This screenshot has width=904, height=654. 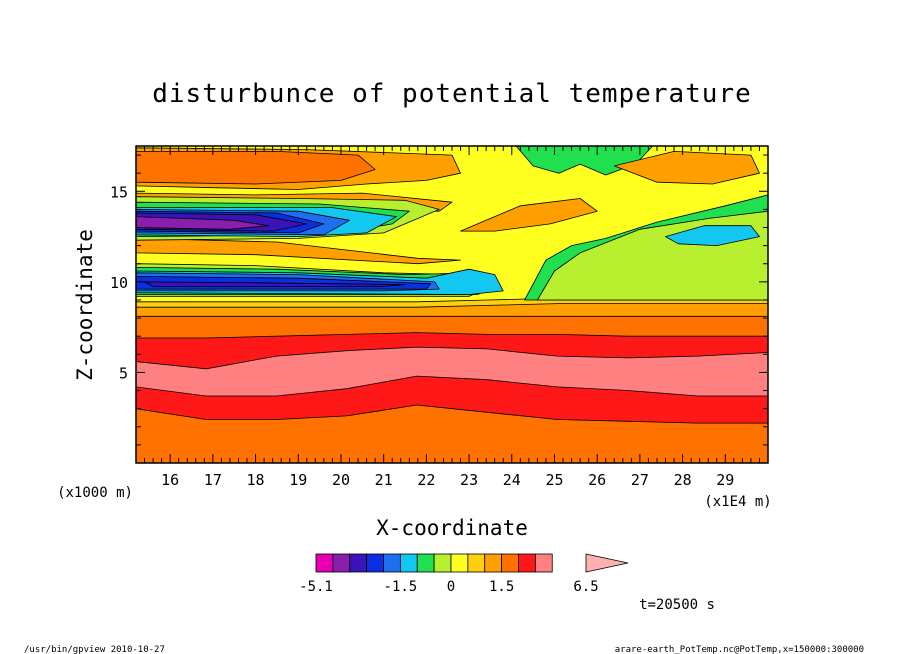 I want to click on x-tick-label: 16, so click(x=170, y=480).